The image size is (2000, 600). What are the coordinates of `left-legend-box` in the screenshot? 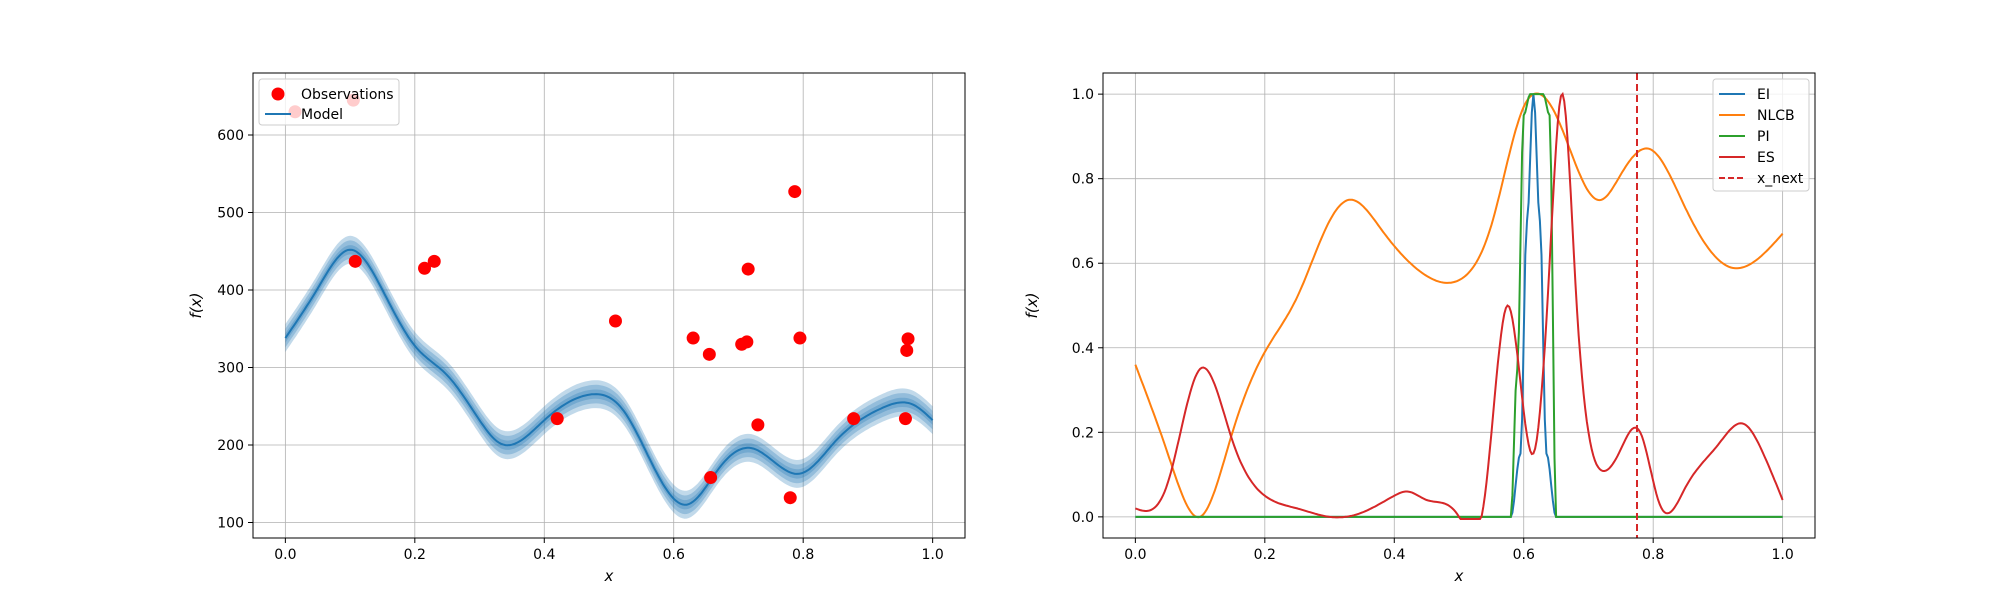 It's located at (329, 102).